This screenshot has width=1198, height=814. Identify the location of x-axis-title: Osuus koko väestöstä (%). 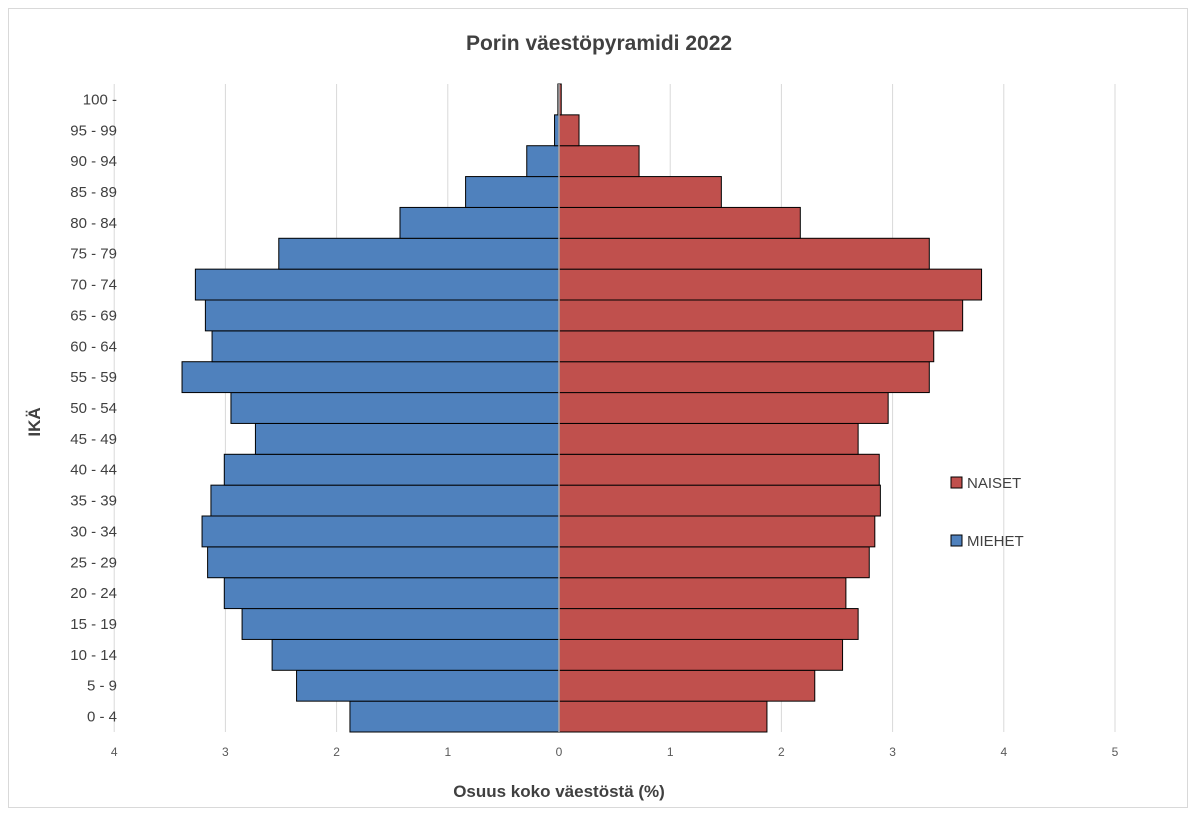
(559, 791).